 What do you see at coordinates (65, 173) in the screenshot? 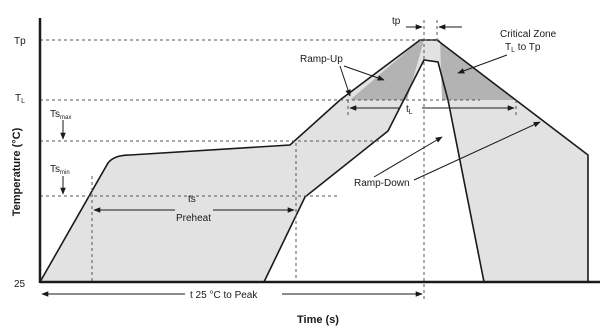
I see `y-tick-tsmin-sub: min` at bounding box center [65, 173].